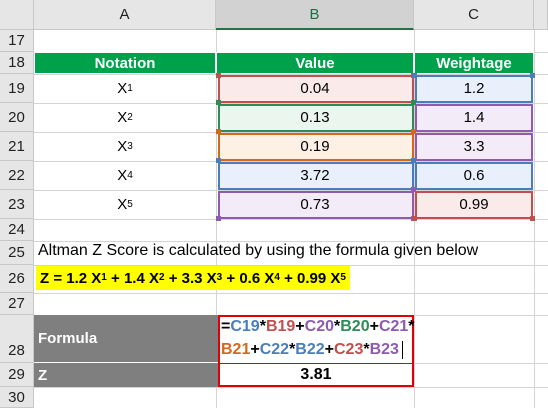 This screenshot has width=548, height=408. Describe the element at coordinates (17, 88) in the screenshot. I see `row-header-19: 19` at that location.